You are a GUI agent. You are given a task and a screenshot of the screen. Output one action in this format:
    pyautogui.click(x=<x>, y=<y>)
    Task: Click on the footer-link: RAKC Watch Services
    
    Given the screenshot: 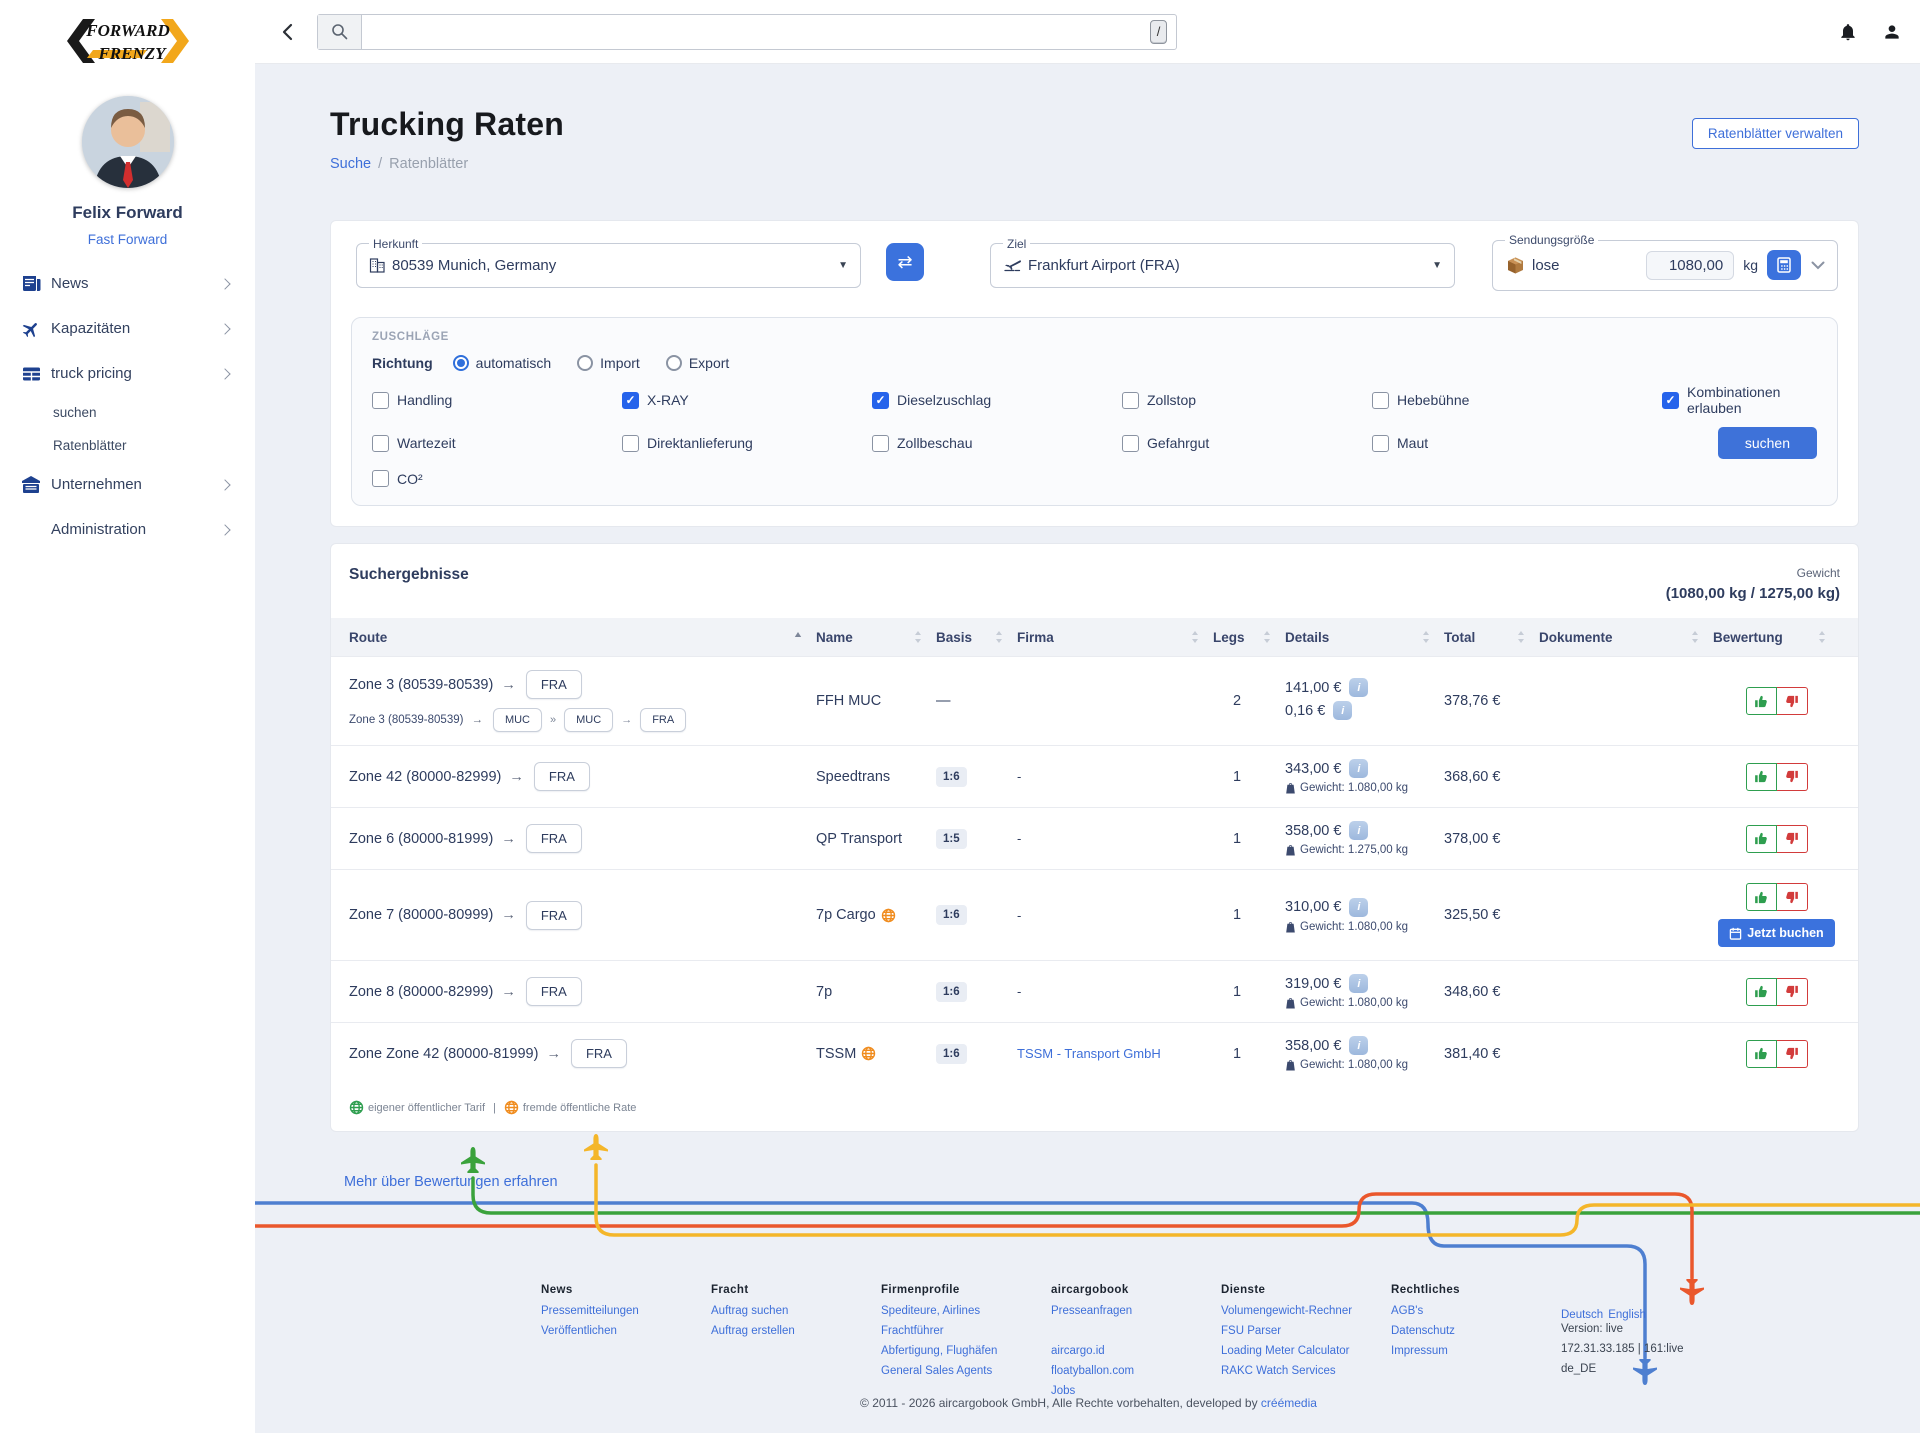 What is the action you would take?
    pyautogui.click(x=1278, y=1371)
    